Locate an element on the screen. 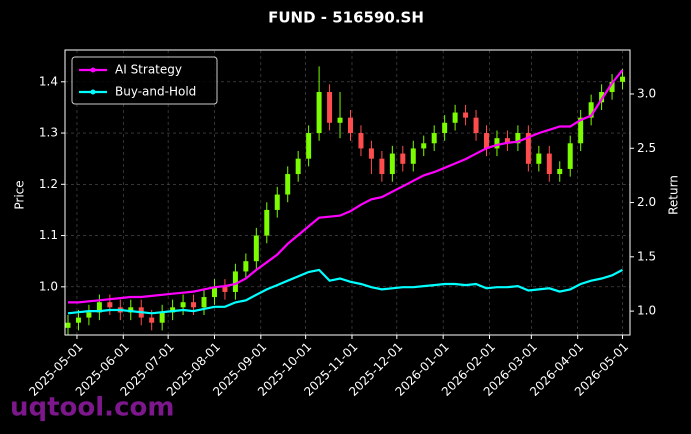 Image resolution: width=691 pixels, height=434 pixels. y-tick-label: 1.3 is located at coordinates (48, 133).